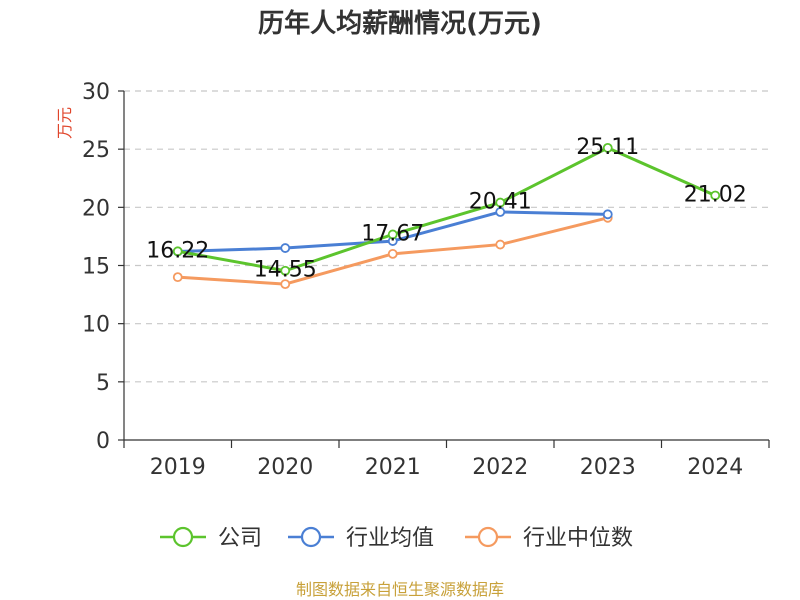 This screenshot has height=600, width=800. I want to click on y-tick-label: 20, so click(96, 208).